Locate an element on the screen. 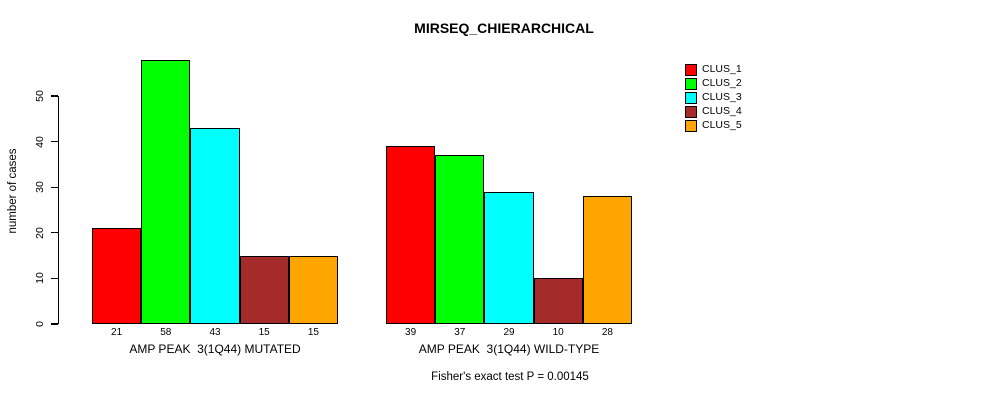 The width and height of the screenshot is (990, 400). legend-row: CLUS_2 is located at coordinates (713, 83).